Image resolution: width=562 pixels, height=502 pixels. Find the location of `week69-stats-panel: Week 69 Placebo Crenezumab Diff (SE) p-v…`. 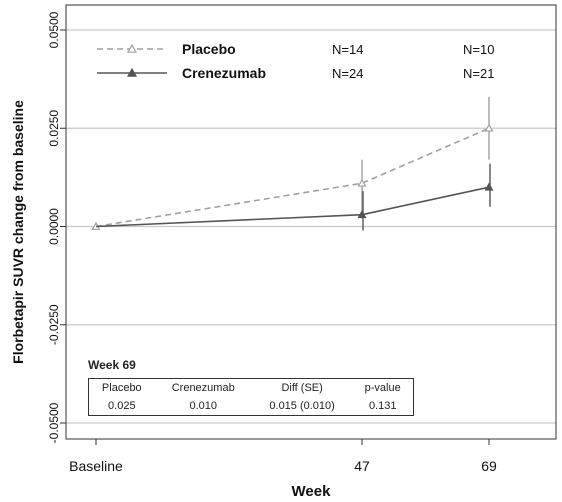

week69-stats-panel: Week 69 Placebo Crenezumab Diff (SE) p-v… is located at coordinates (251, 387).